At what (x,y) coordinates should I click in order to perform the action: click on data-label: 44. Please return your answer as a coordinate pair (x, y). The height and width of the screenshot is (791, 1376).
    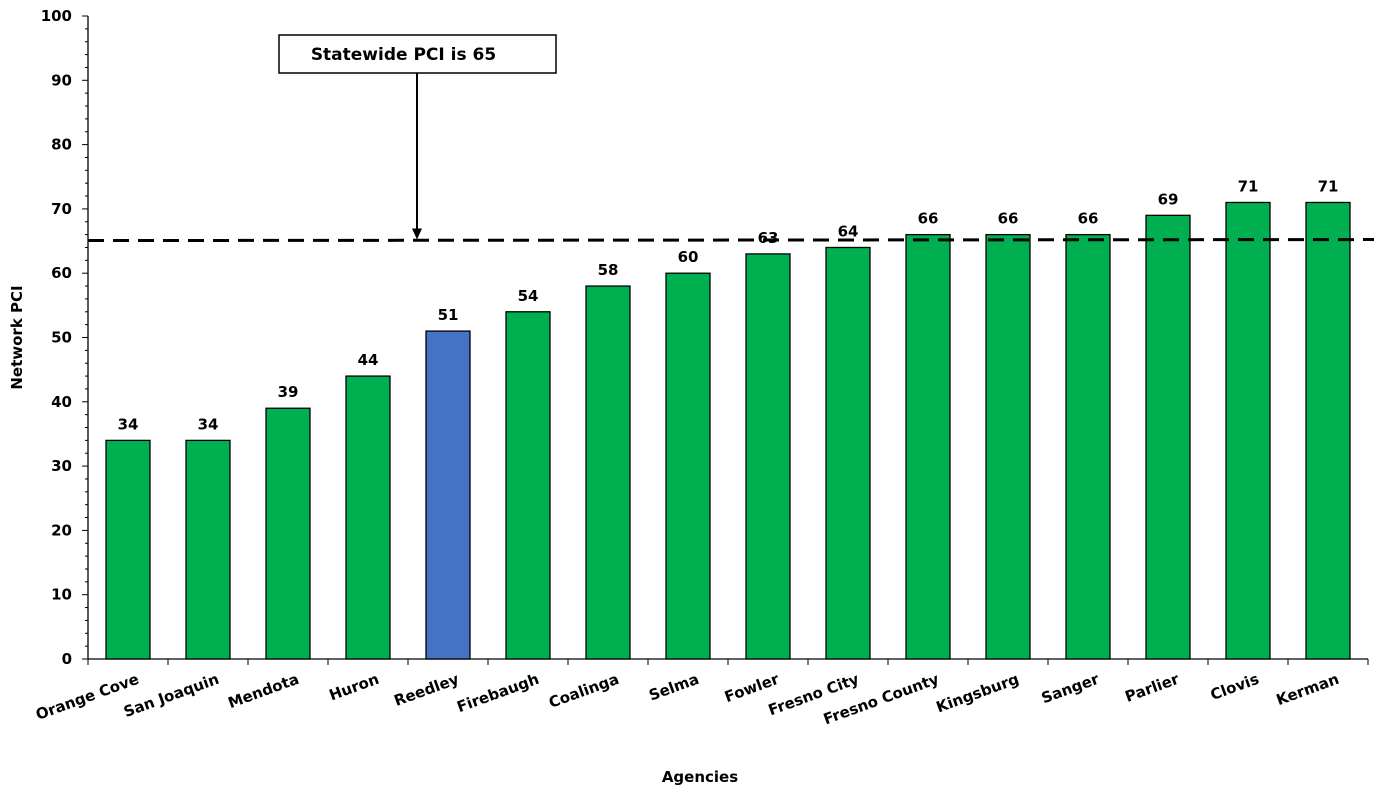
    Looking at the image, I should click on (368, 360).